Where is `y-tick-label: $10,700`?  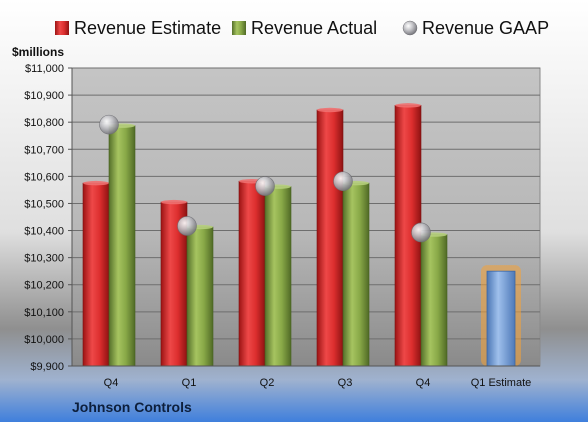
y-tick-label: $10,700 is located at coordinates (44, 150).